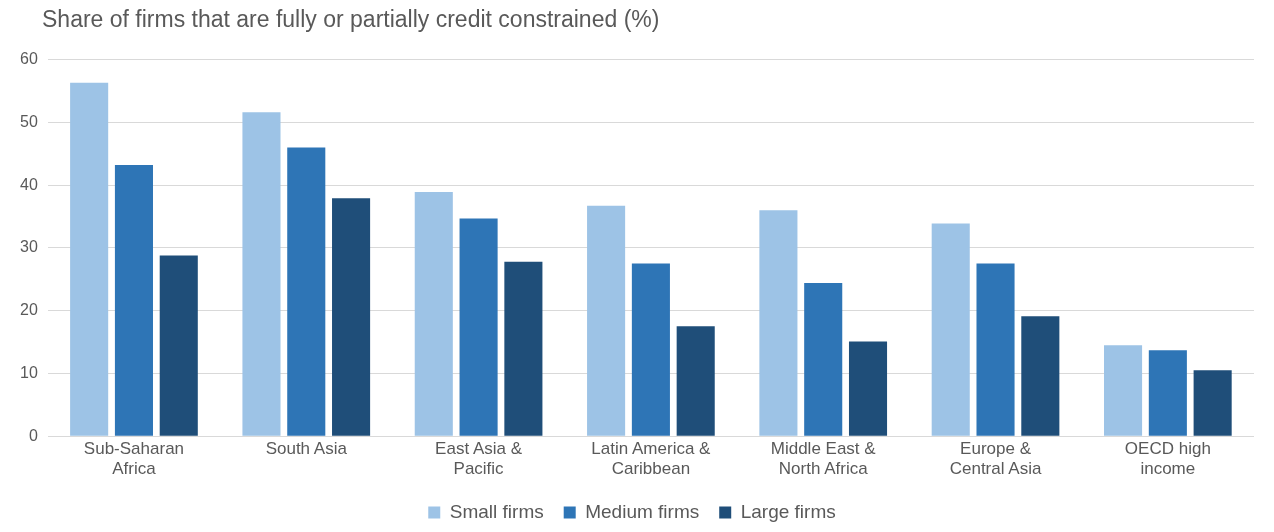  What do you see at coordinates (351, 19) in the screenshot?
I see `chart-title: Share of firms that are fully or partially credit constrained (%)` at bounding box center [351, 19].